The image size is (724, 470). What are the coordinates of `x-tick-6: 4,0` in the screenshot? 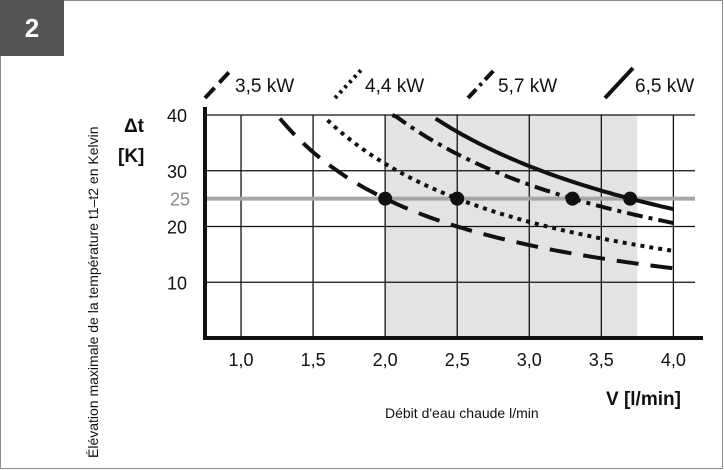 It's located at (673, 360).